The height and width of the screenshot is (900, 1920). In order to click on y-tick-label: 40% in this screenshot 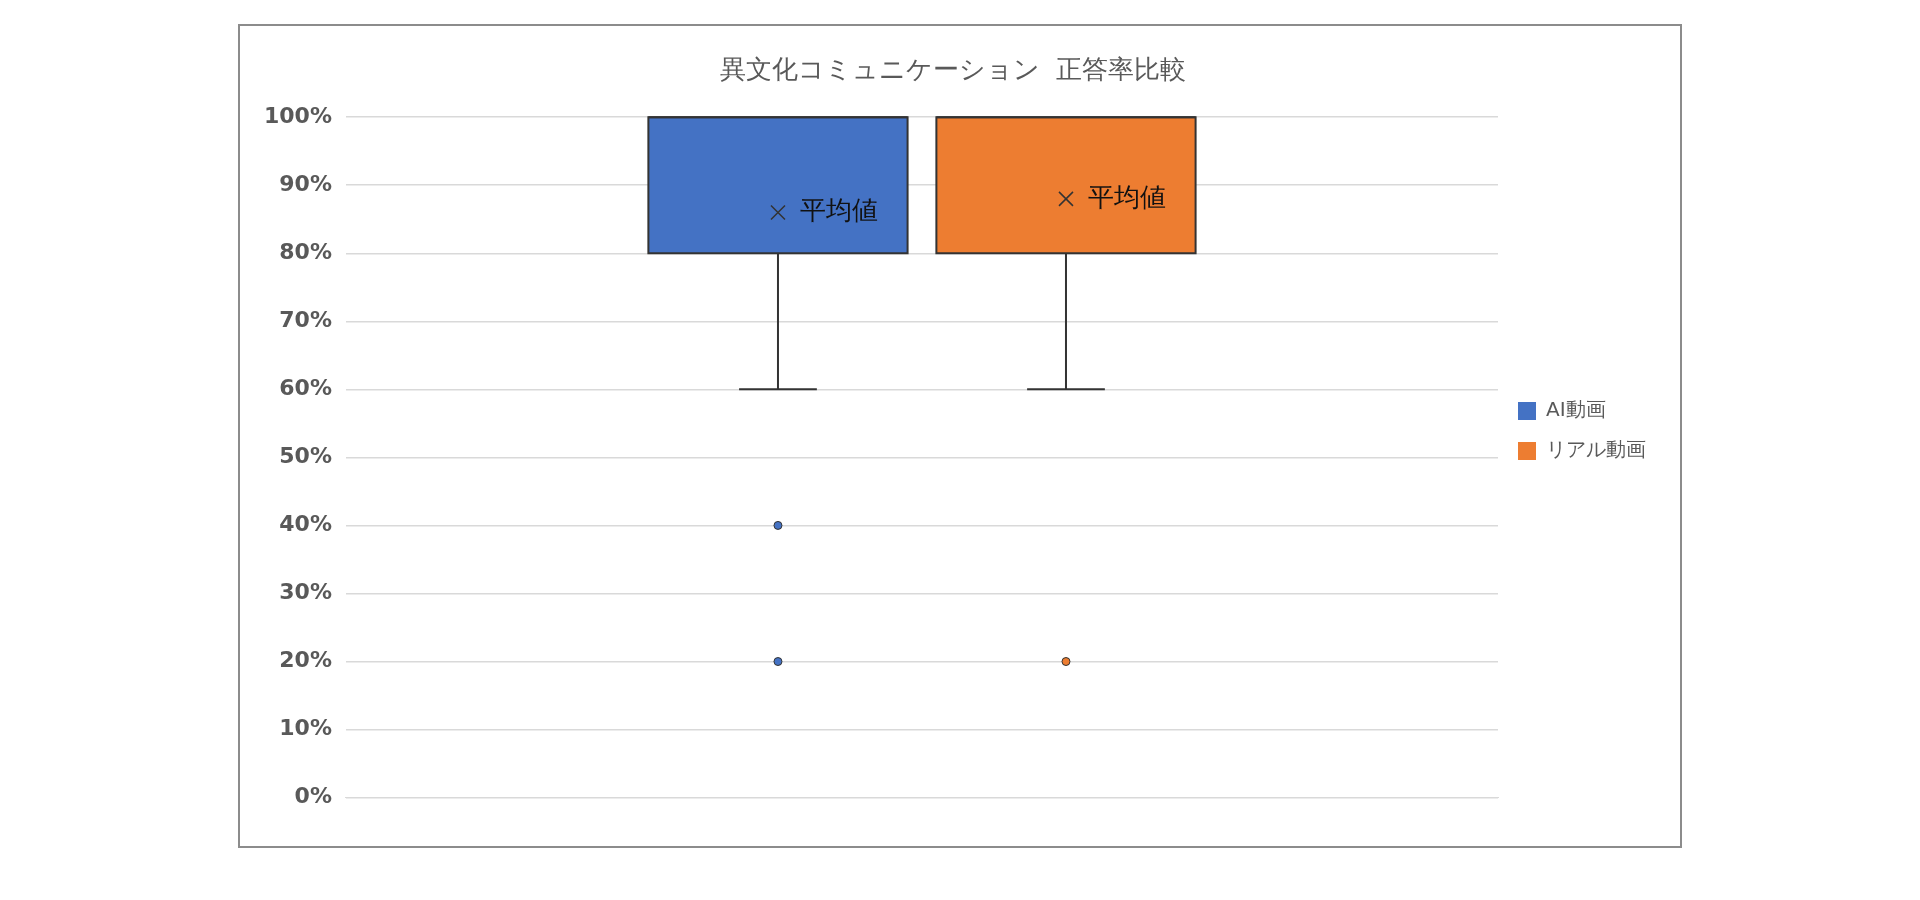, I will do `click(305, 524)`.